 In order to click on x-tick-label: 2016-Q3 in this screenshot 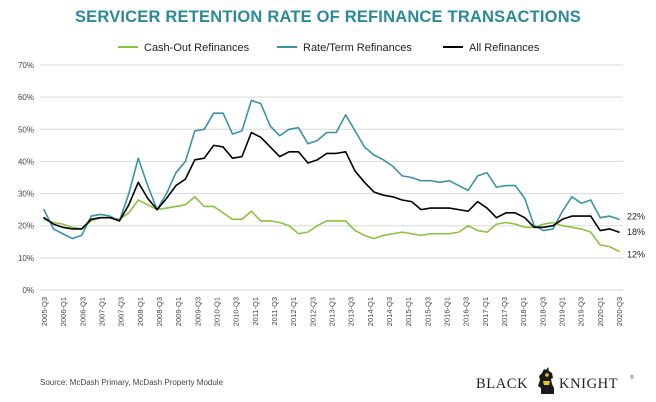, I will do `click(466, 311)`.